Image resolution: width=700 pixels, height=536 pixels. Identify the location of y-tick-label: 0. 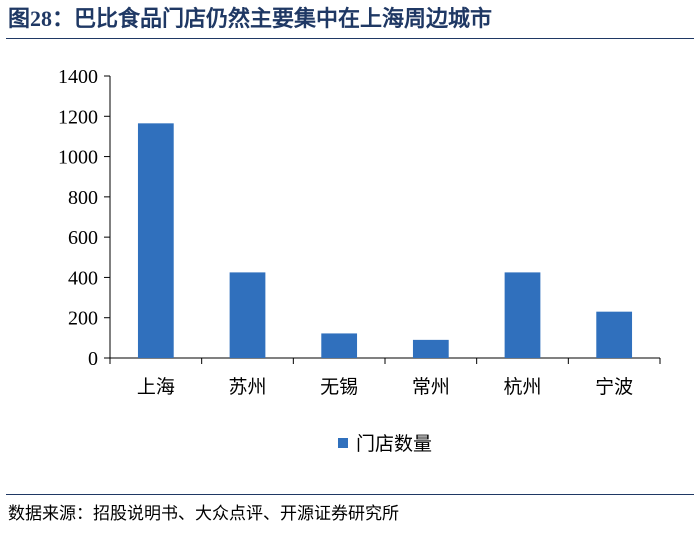
(93, 359).